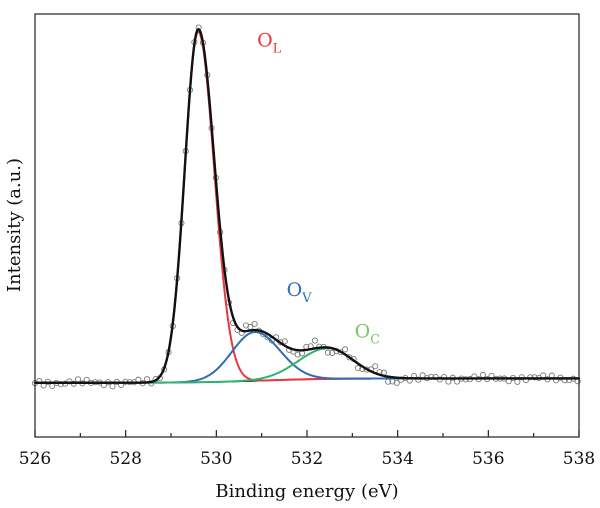  I want to click on x-ticks: 526 528 530 532 534 536 538, so click(307, 449).